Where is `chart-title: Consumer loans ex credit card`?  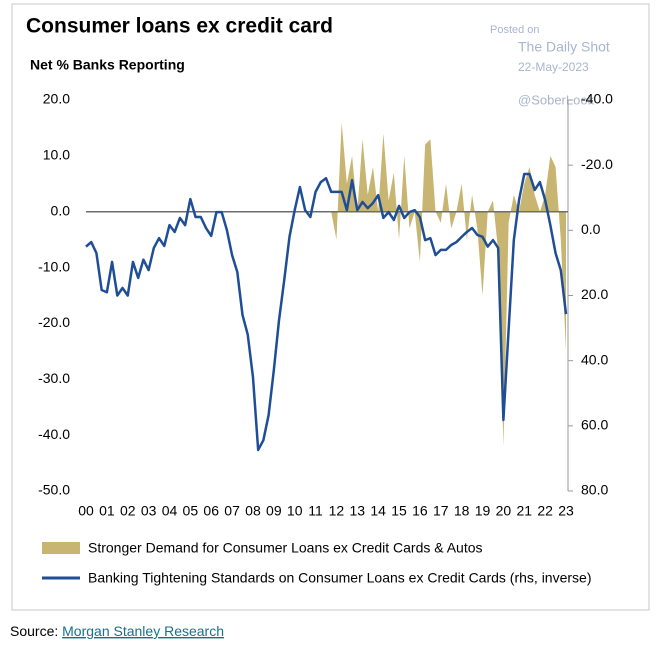 chart-title: Consumer loans ex credit card is located at coordinates (179, 26).